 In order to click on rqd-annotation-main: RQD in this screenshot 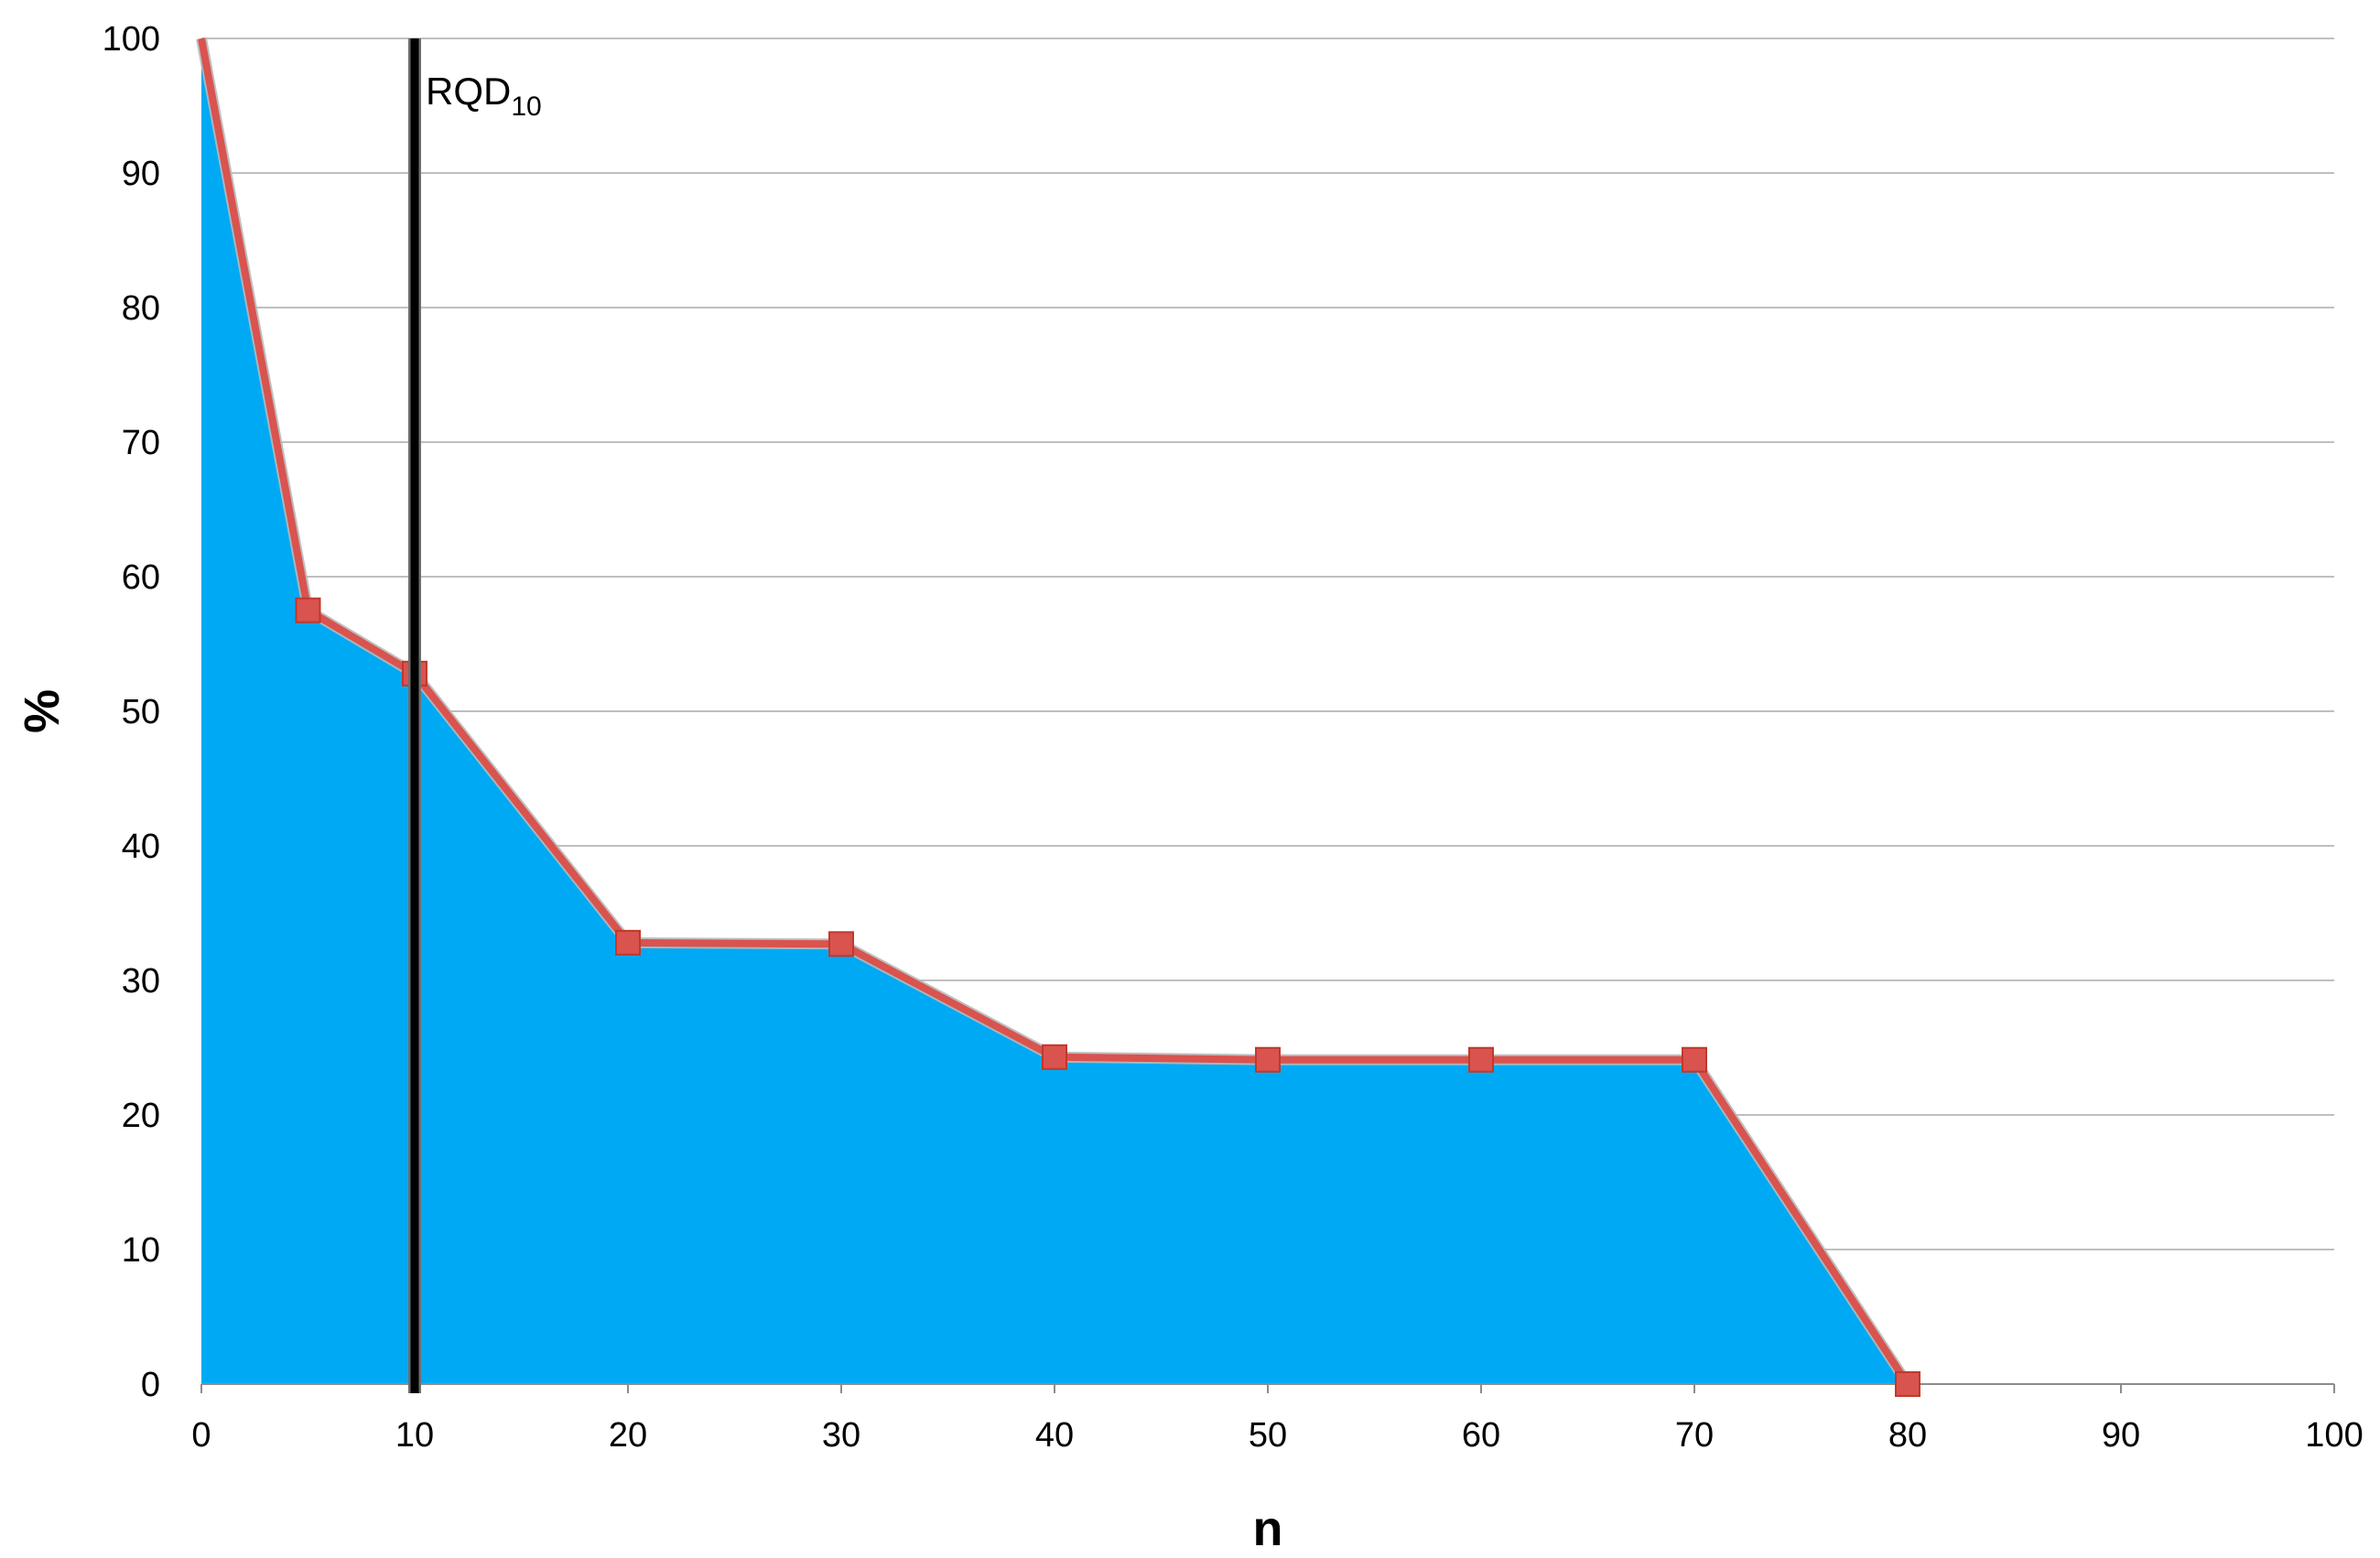, I will do `click(468, 91)`.